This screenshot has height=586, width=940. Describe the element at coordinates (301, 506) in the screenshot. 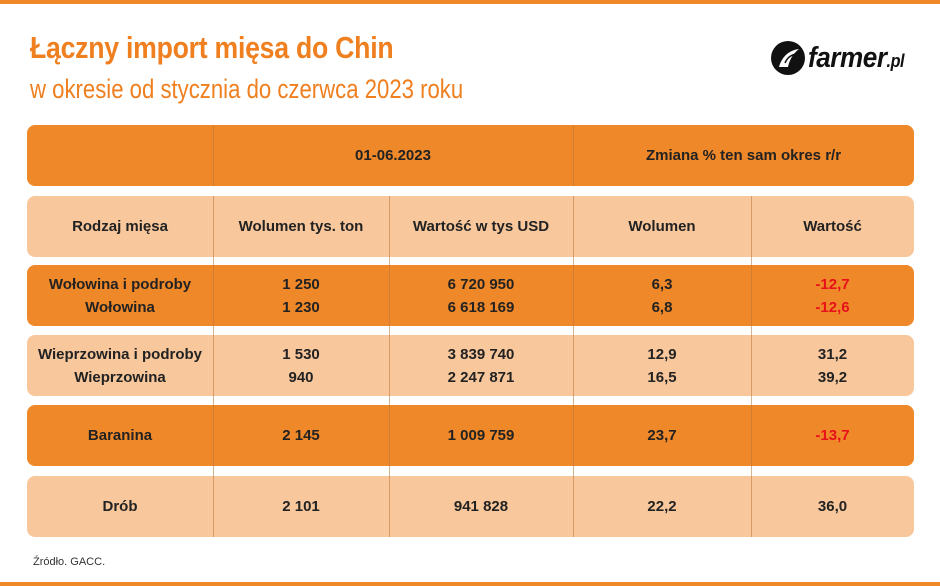

I see `volume-cell: 2 101` at that location.